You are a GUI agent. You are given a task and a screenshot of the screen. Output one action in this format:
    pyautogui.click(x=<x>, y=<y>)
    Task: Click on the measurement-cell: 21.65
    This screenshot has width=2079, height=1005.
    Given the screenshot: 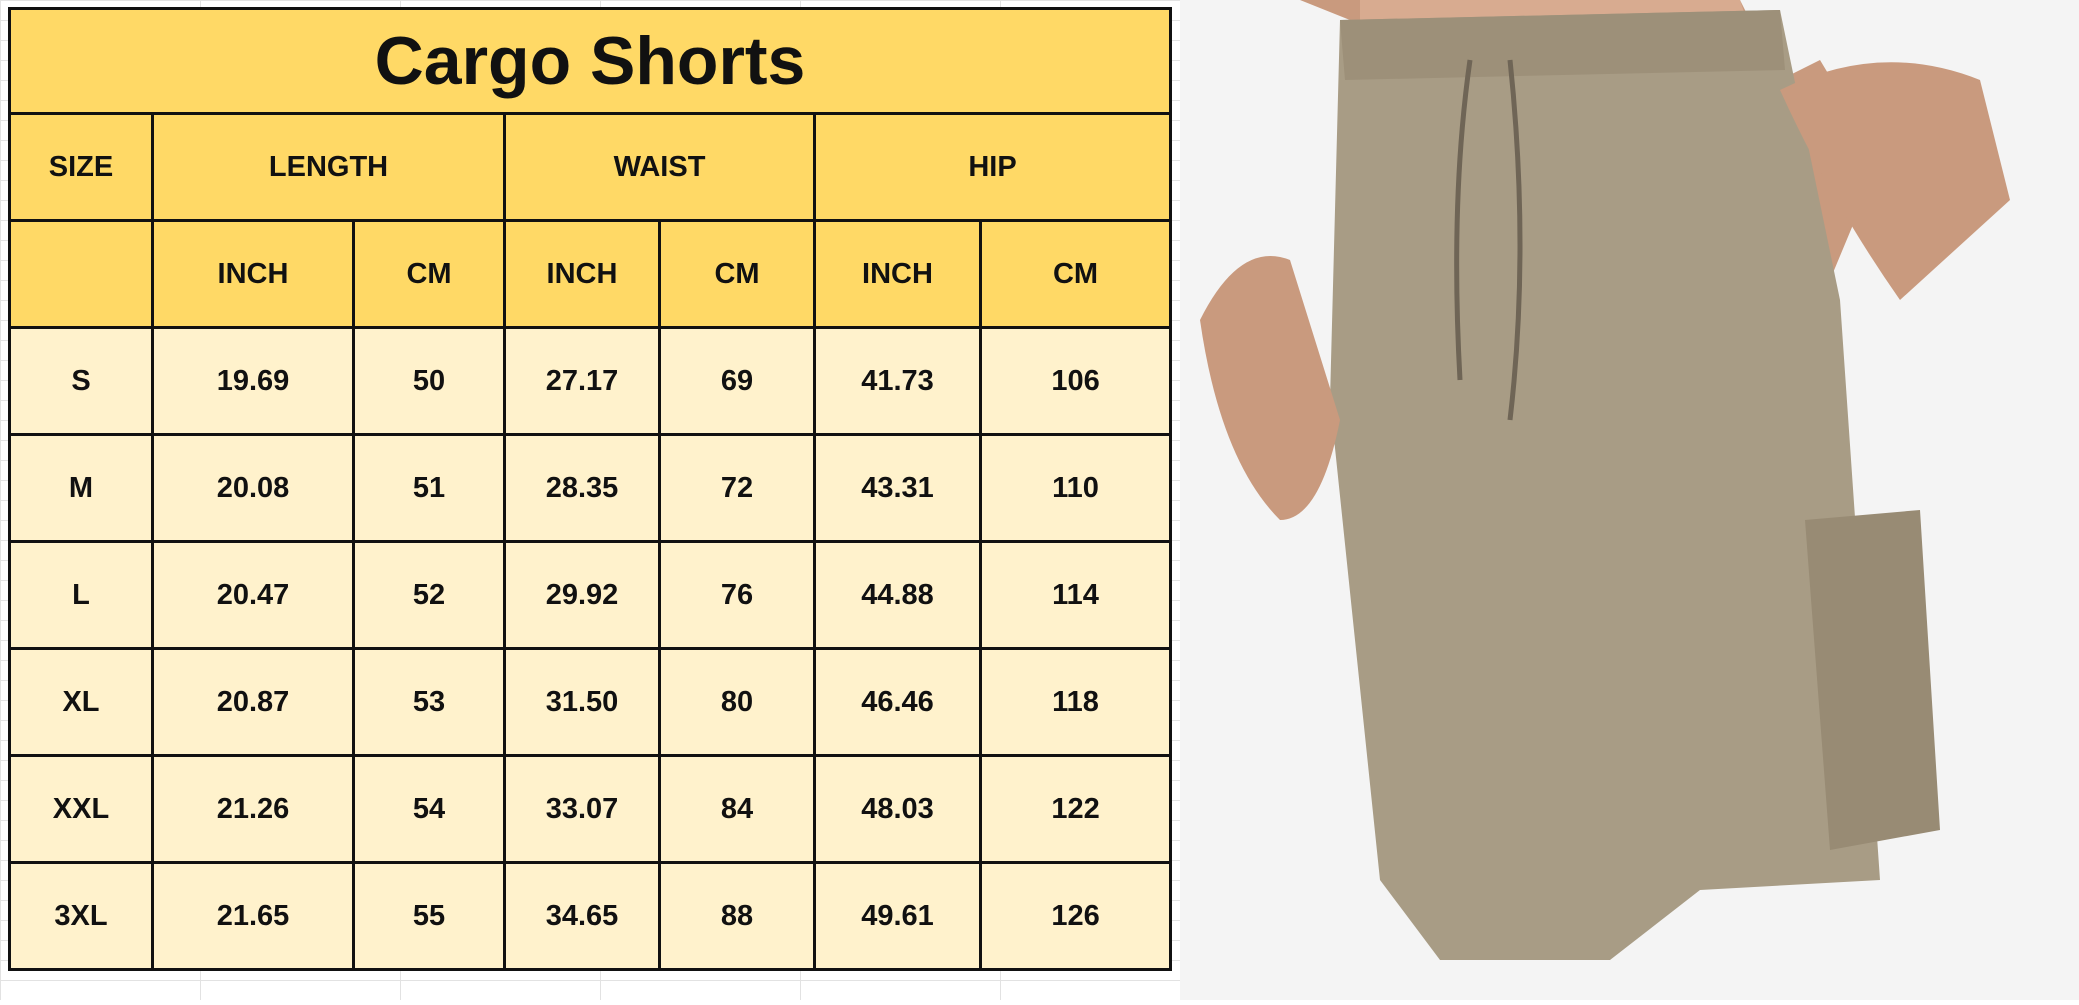 What is the action you would take?
    pyautogui.click(x=253, y=916)
    